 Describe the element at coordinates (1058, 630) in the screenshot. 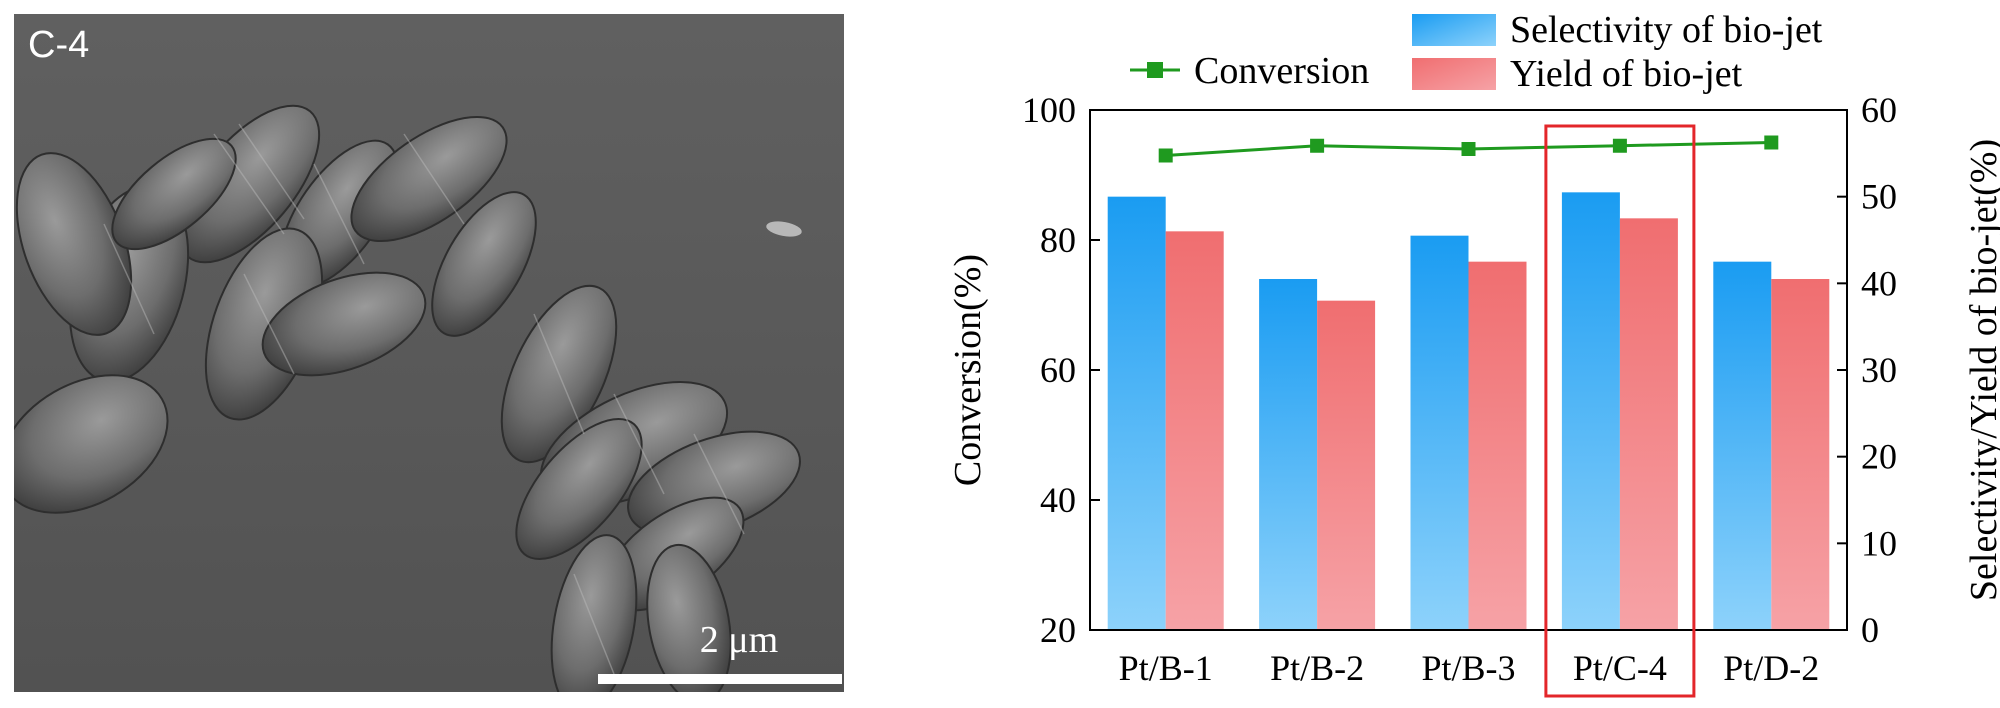

I see `left-tick-label-0: 20` at that location.